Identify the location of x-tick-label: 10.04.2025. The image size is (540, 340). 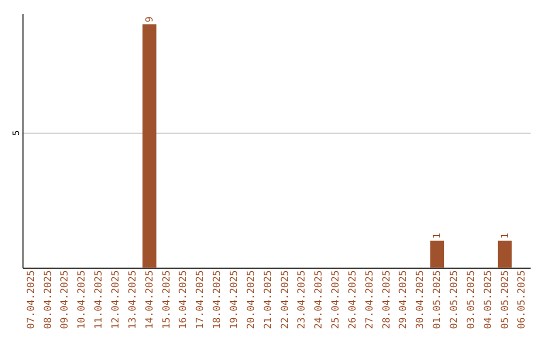
(82, 300).